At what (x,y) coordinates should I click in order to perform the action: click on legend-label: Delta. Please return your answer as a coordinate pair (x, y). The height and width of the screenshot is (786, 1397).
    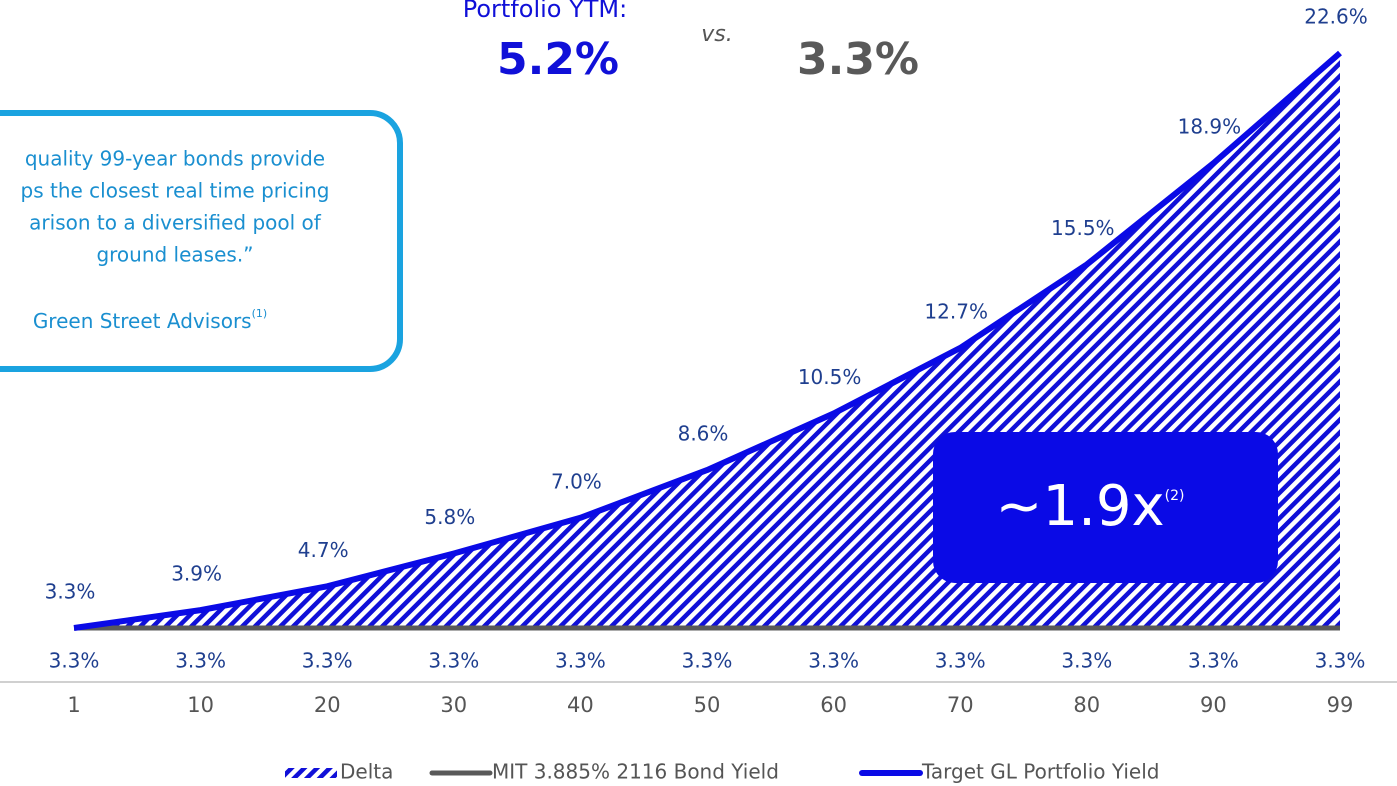
    Looking at the image, I should click on (366, 772).